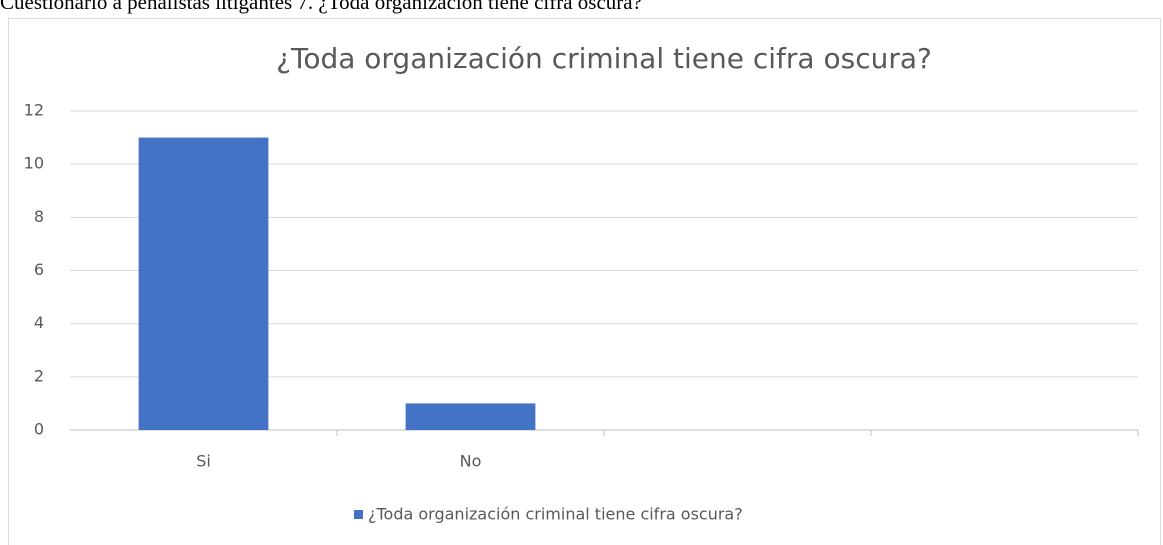  What do you see at coordinates (34, 110) in the screenshot?
I see `y-tick-label: 12` at bounding box center [34, 110].